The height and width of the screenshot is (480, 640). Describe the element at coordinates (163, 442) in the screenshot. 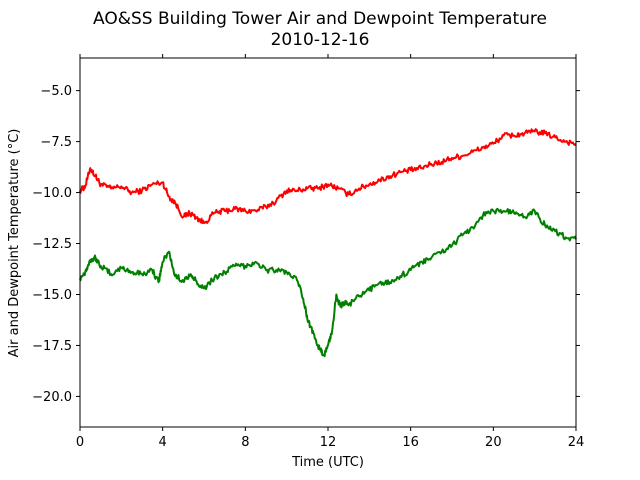

I see `x-tick-label: 4` at that location.